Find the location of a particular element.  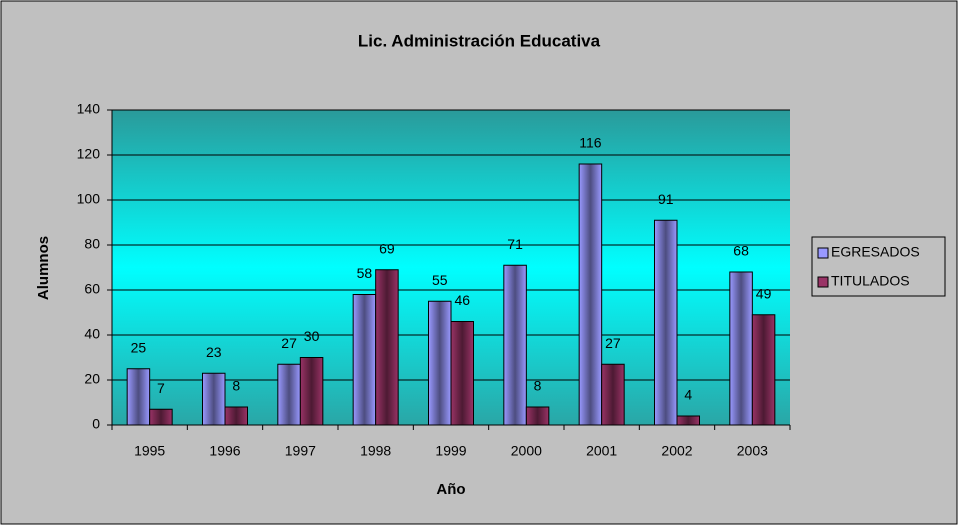

x-axis-label: Año is located at coordinates (450, 489).